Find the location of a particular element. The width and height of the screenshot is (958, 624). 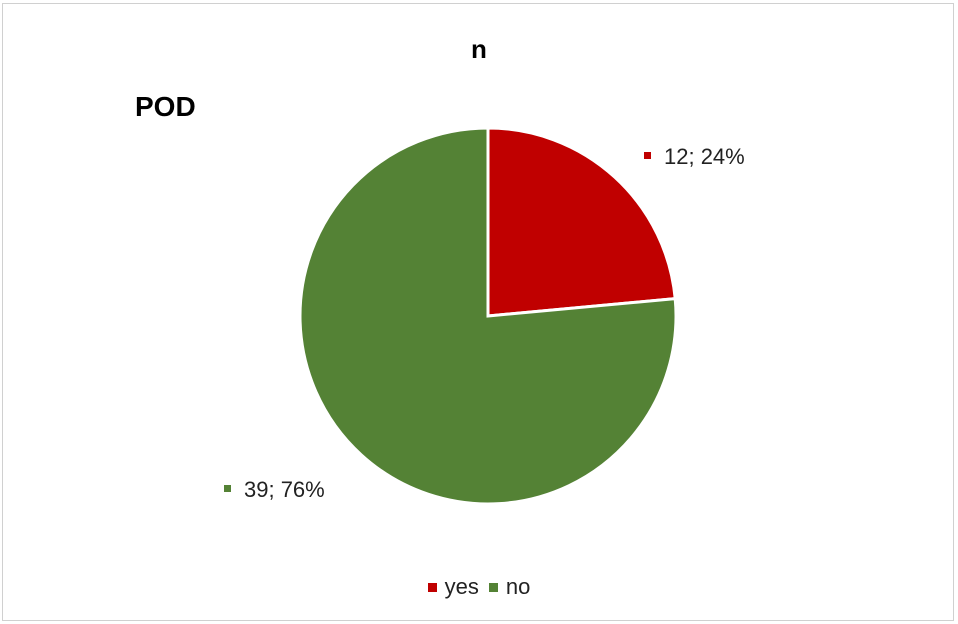

data-label-no: 39; 76% is located at coordinates (284, 489).